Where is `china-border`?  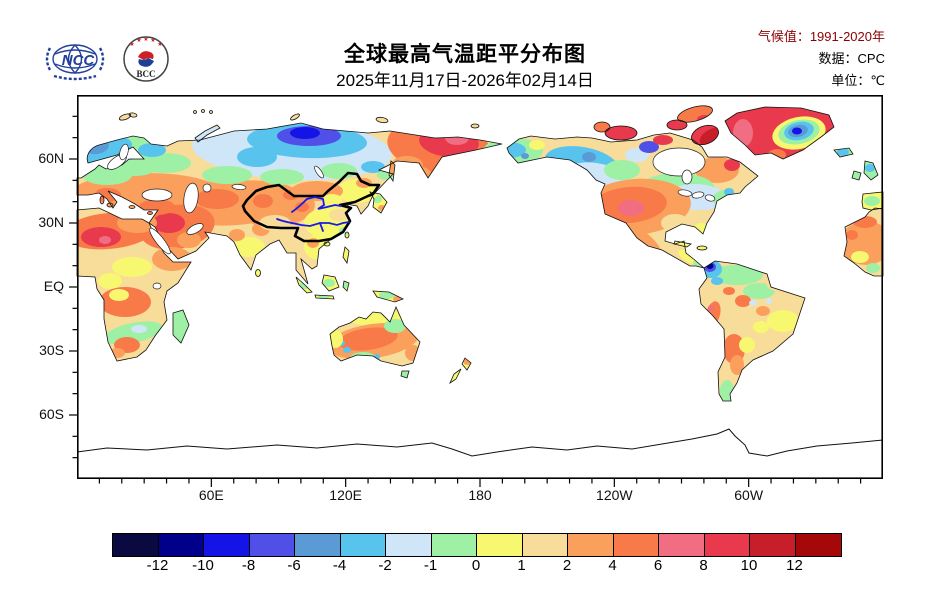 china-border is located at coordinates (311, 207).